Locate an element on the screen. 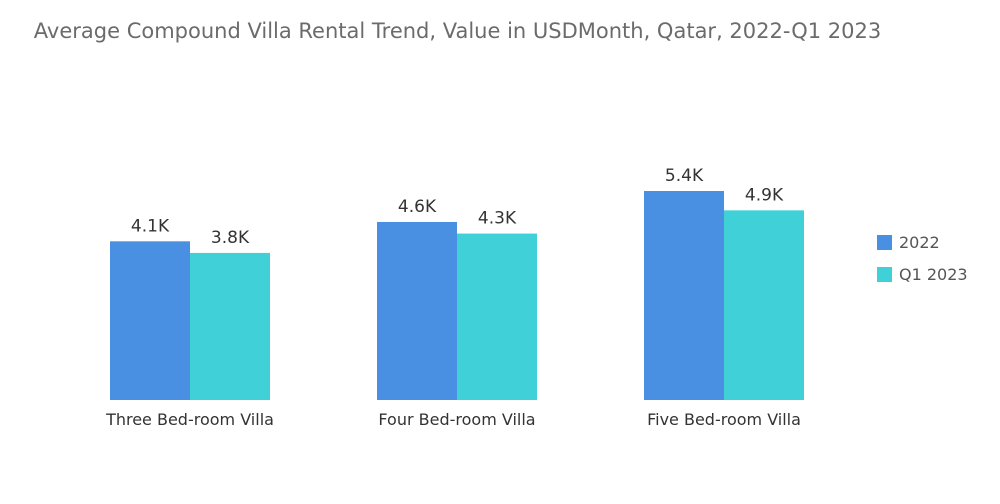 This screenshot has width=1000, height=504. x-tick-label-five-bed-room-villa: Five Bed-room Villa is located at coordinates (724, 419).